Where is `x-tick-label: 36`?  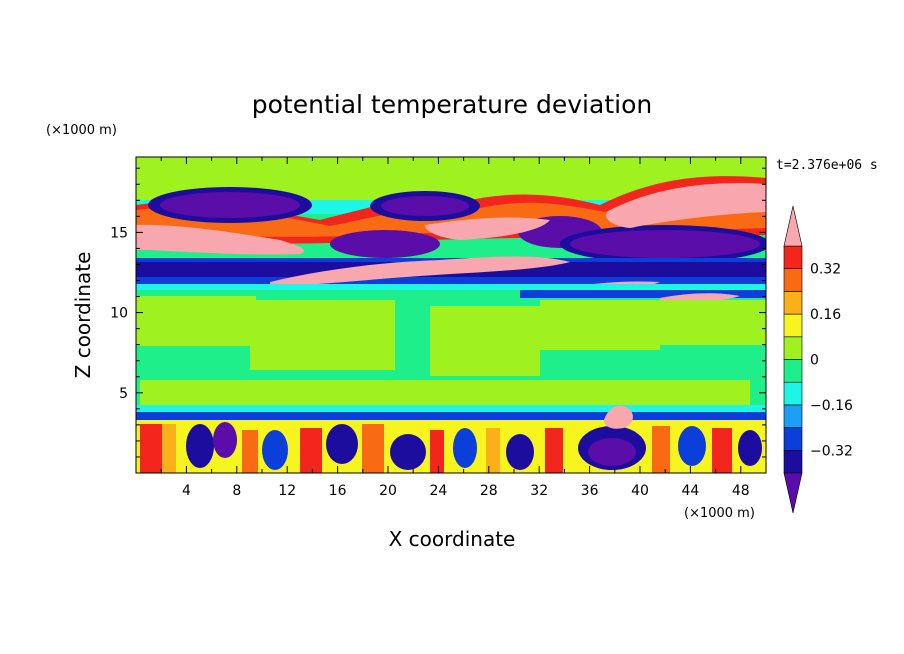
x-tick-label: 36 is located at coordinates (590, 491).